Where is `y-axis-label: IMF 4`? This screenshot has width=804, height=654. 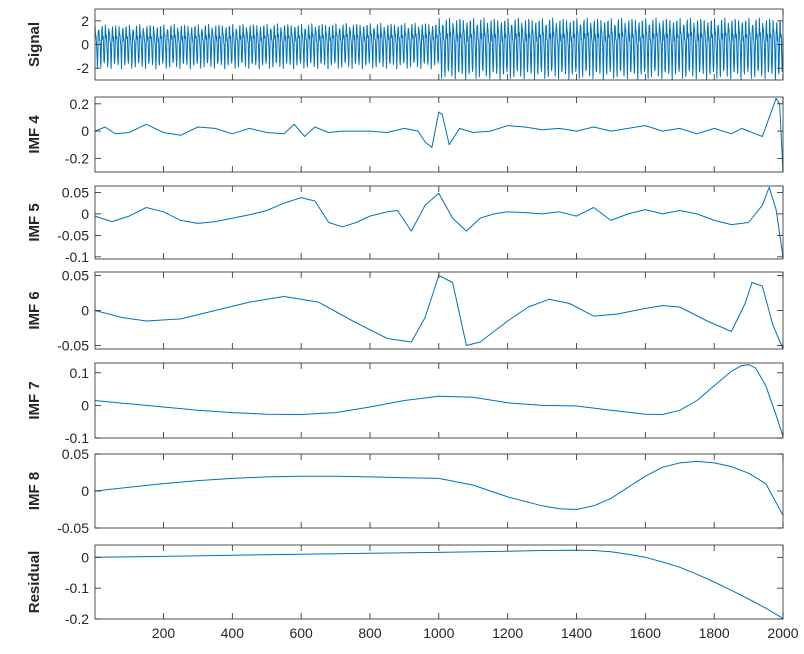
y-axis-label: IMF 4 is located at coordinates (34, 134).